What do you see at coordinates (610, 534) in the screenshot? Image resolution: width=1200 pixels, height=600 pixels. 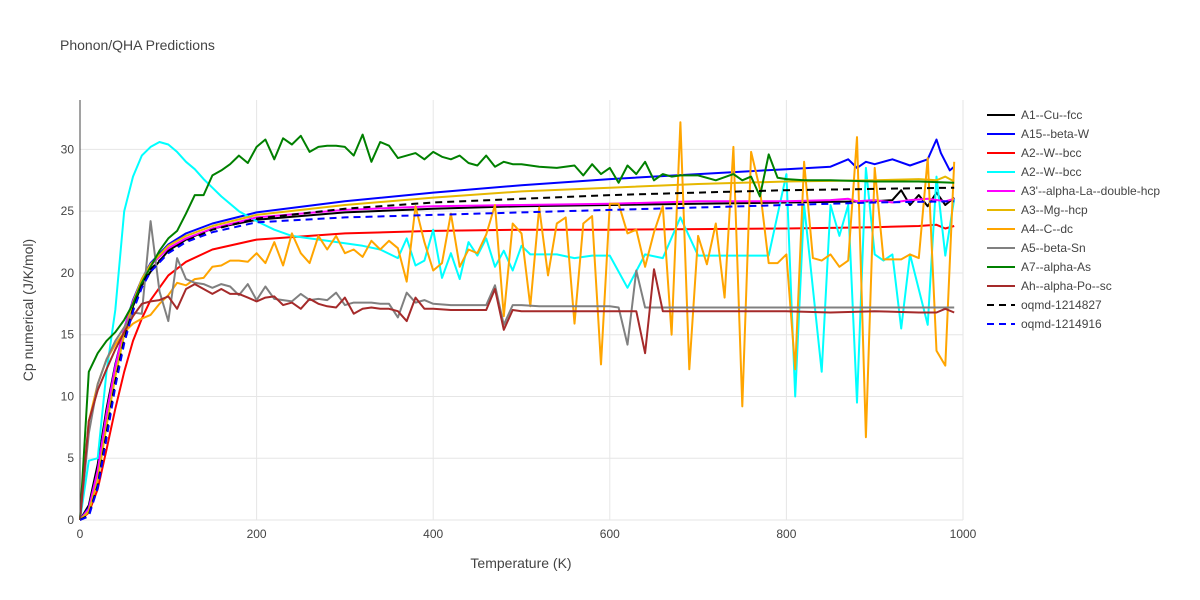 I see `x-tick-label: 600` at bounding box center [610, 534].